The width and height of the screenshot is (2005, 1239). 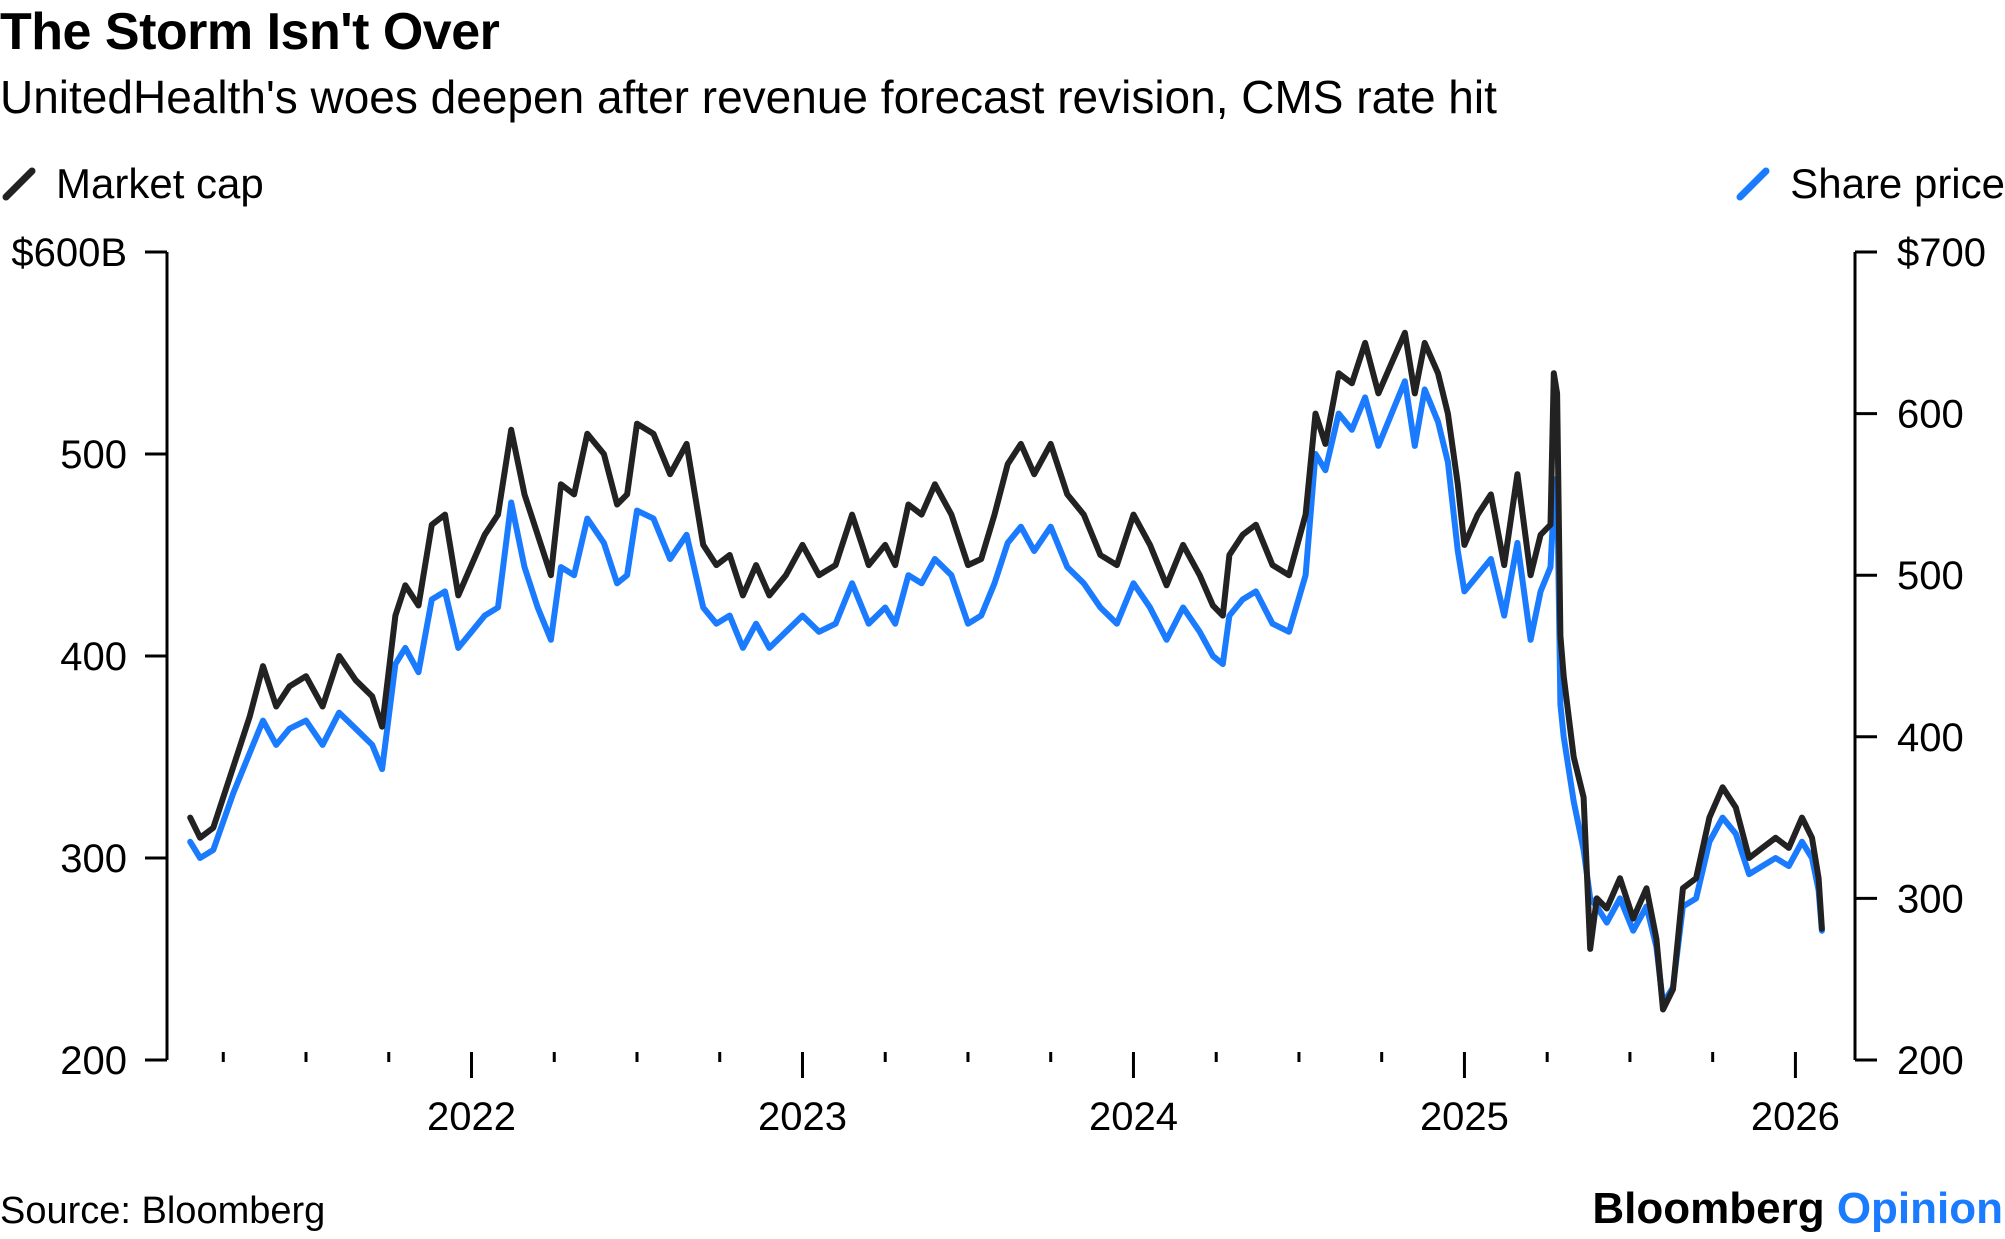 I want to click on x-tick-label: 2023, so click(x=802, y=1112).